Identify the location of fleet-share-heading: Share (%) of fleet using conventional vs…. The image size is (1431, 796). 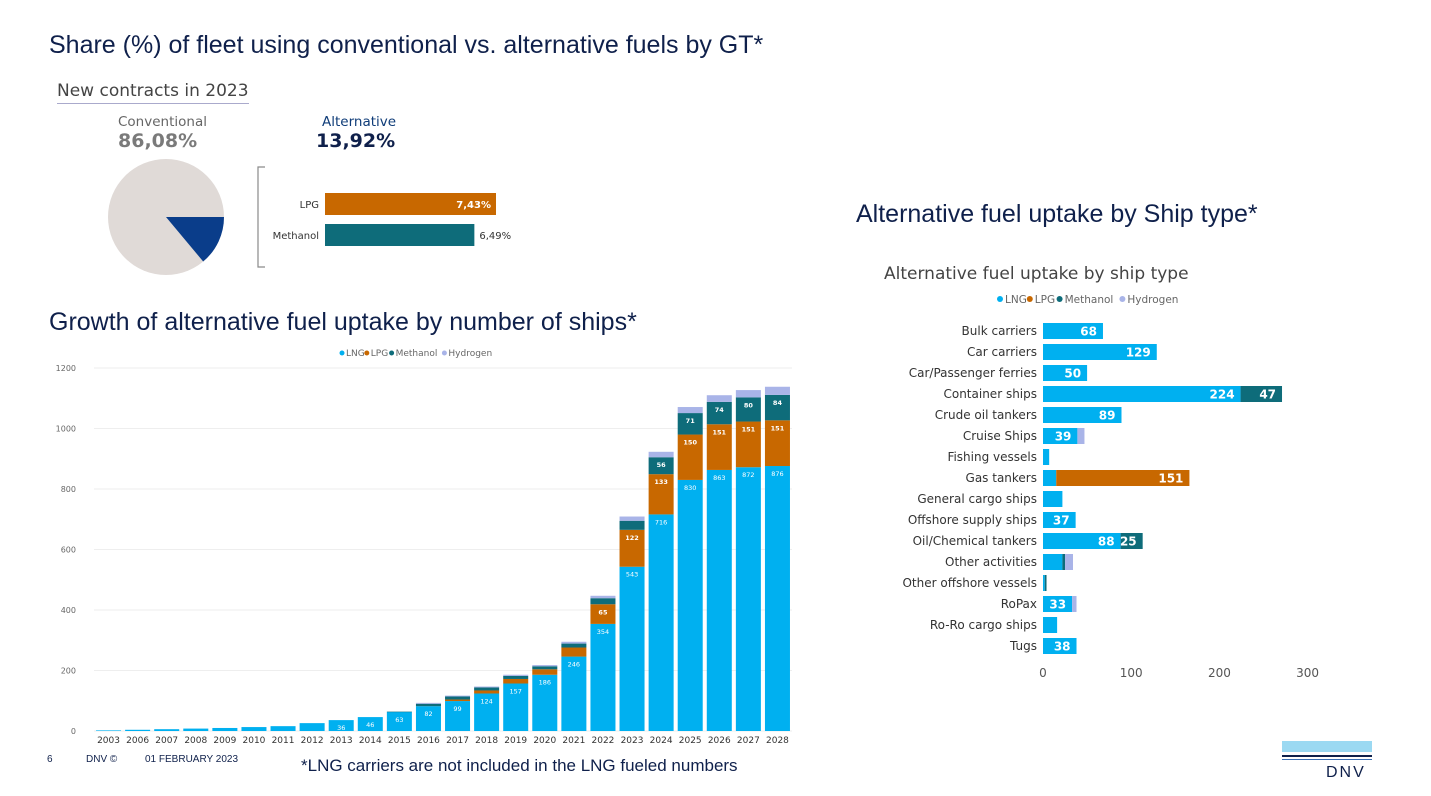
(406, 45).